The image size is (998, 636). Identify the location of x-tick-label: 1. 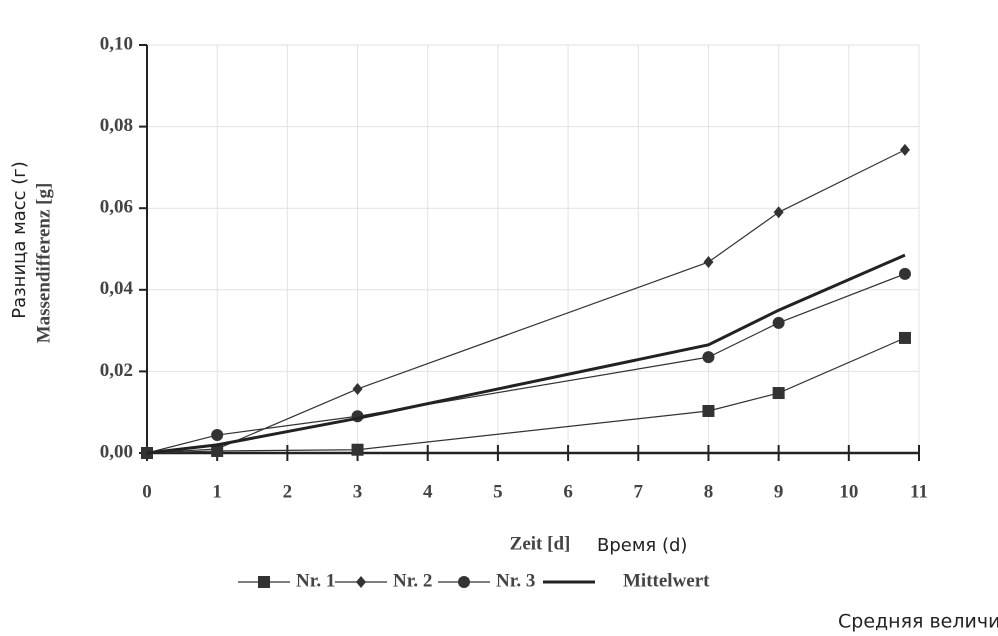
(217, 491).